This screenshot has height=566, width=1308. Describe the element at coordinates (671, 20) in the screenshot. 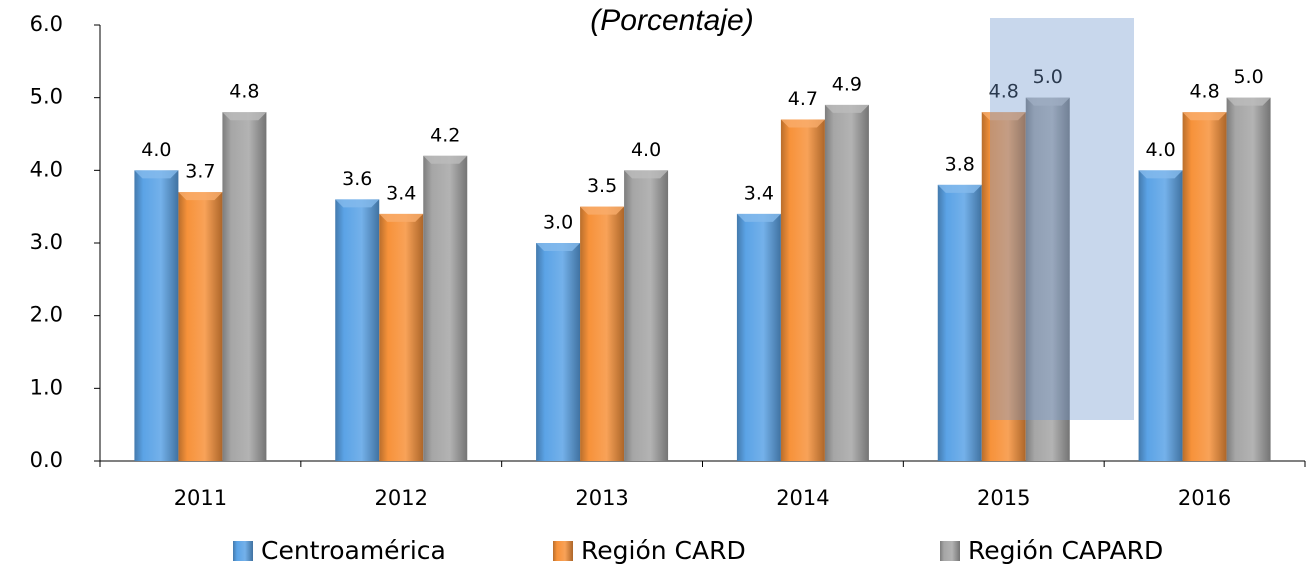

I see `chart-subtitle: (Porcentaje)` at that location.